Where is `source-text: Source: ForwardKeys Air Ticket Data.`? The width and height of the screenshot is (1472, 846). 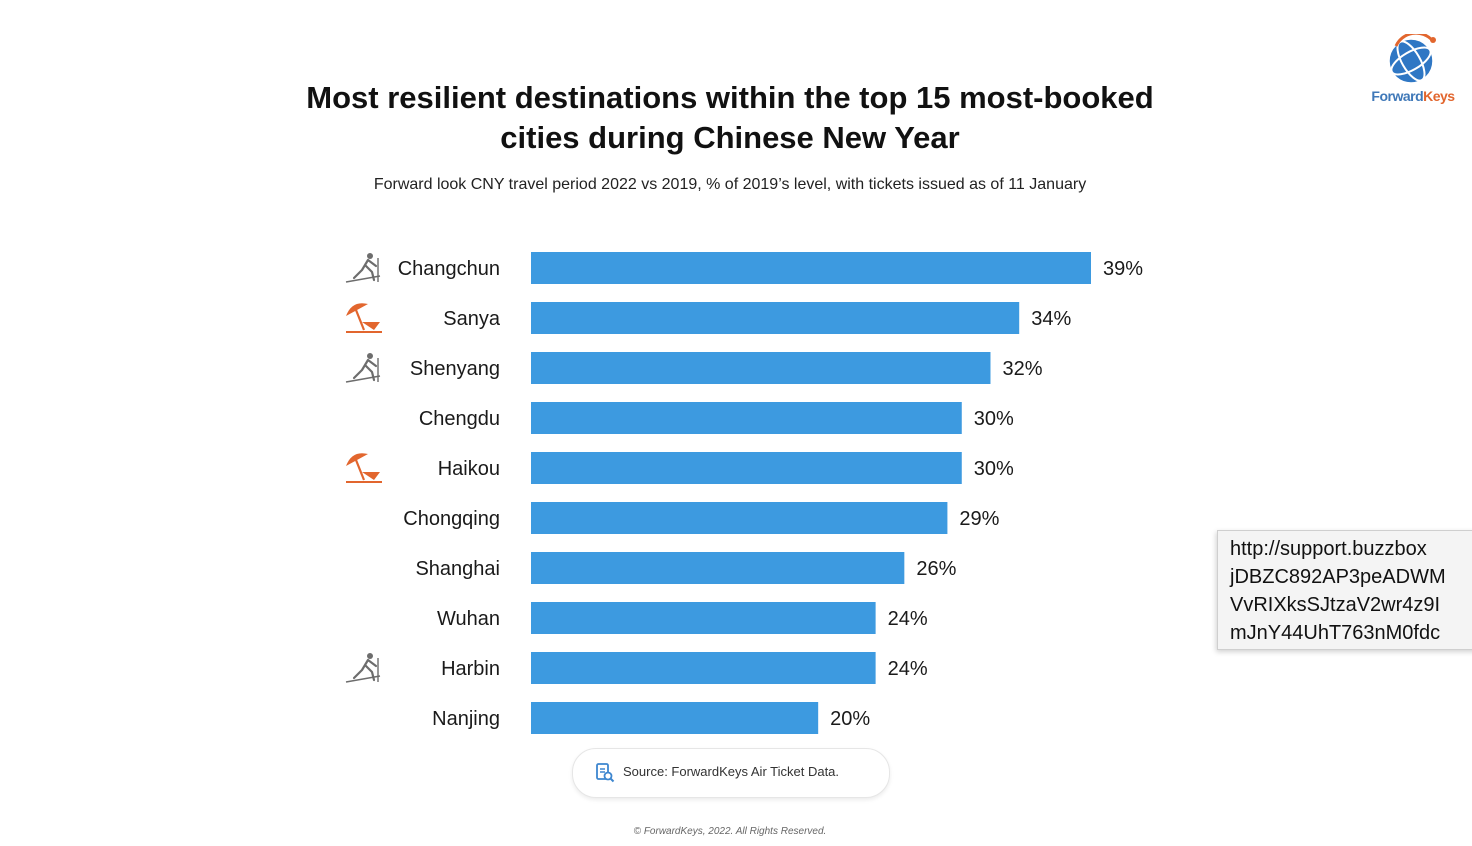 source-text: Source: ForwardKeys Air Ticket Data. is located at coordinates (731, 771).